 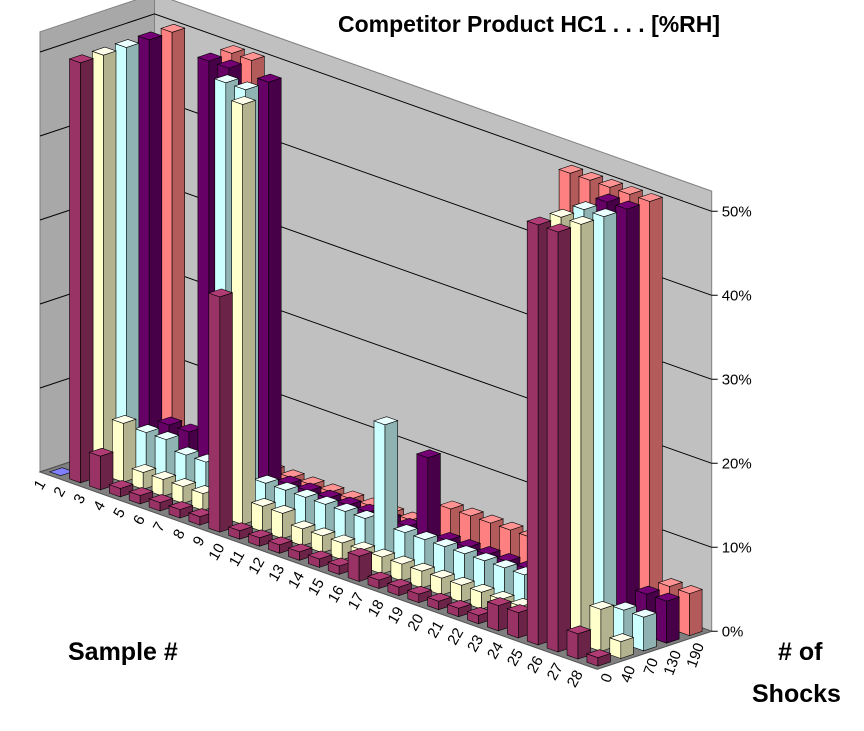 I want to click on x-tick-label: 10, so click(x=216, y=552).